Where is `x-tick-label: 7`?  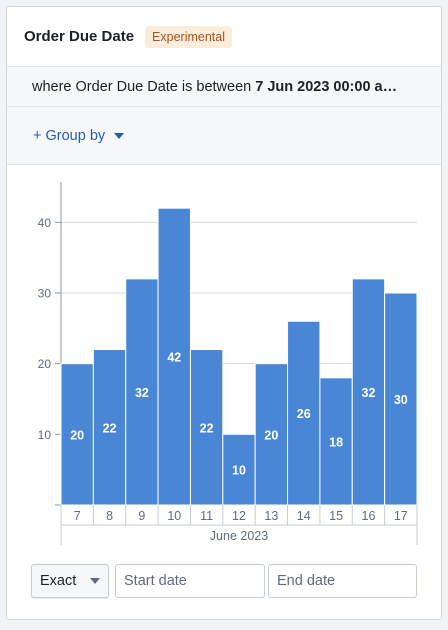 x-tick-label: 7 is located at coordinates (77, 516).